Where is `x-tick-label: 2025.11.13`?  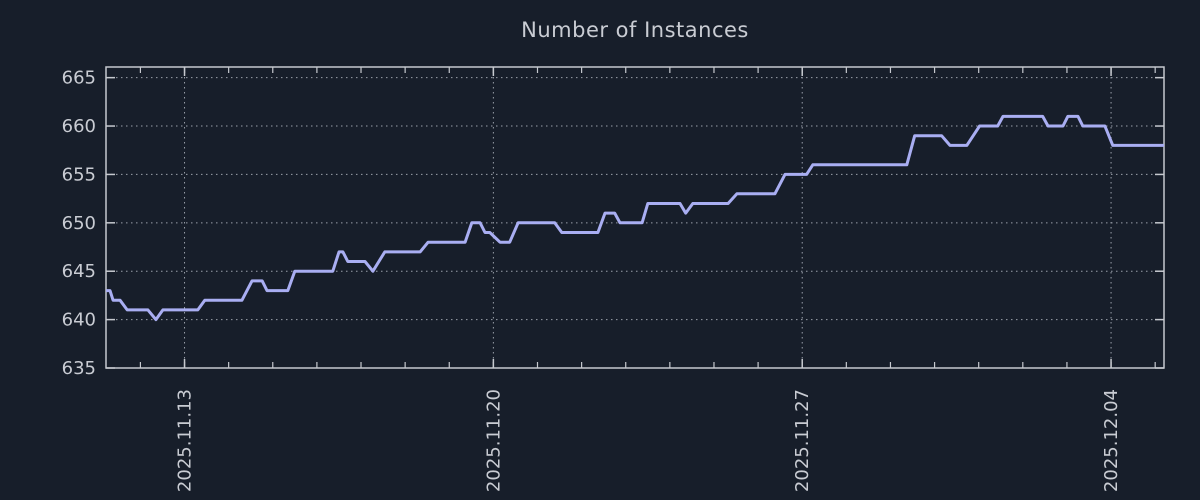 x-tick-label: 2025.11.13 is located at coordinates (185, 440).